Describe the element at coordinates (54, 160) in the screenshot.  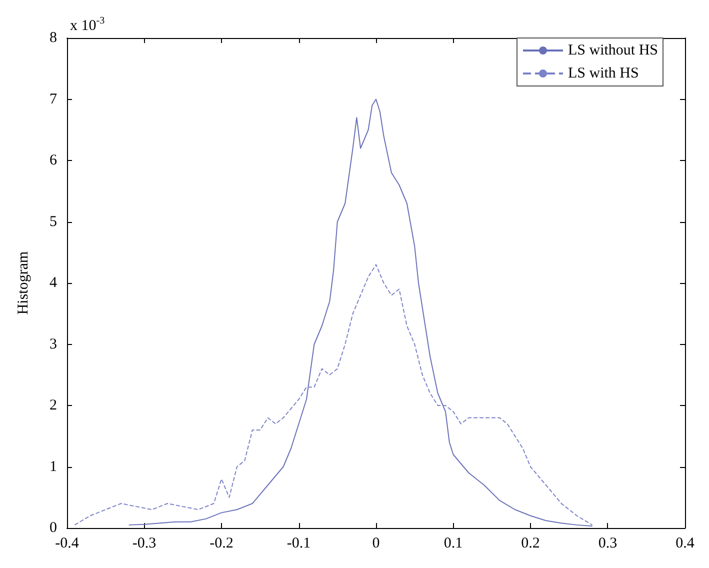
I see `y-tick-label: 6` at that location.